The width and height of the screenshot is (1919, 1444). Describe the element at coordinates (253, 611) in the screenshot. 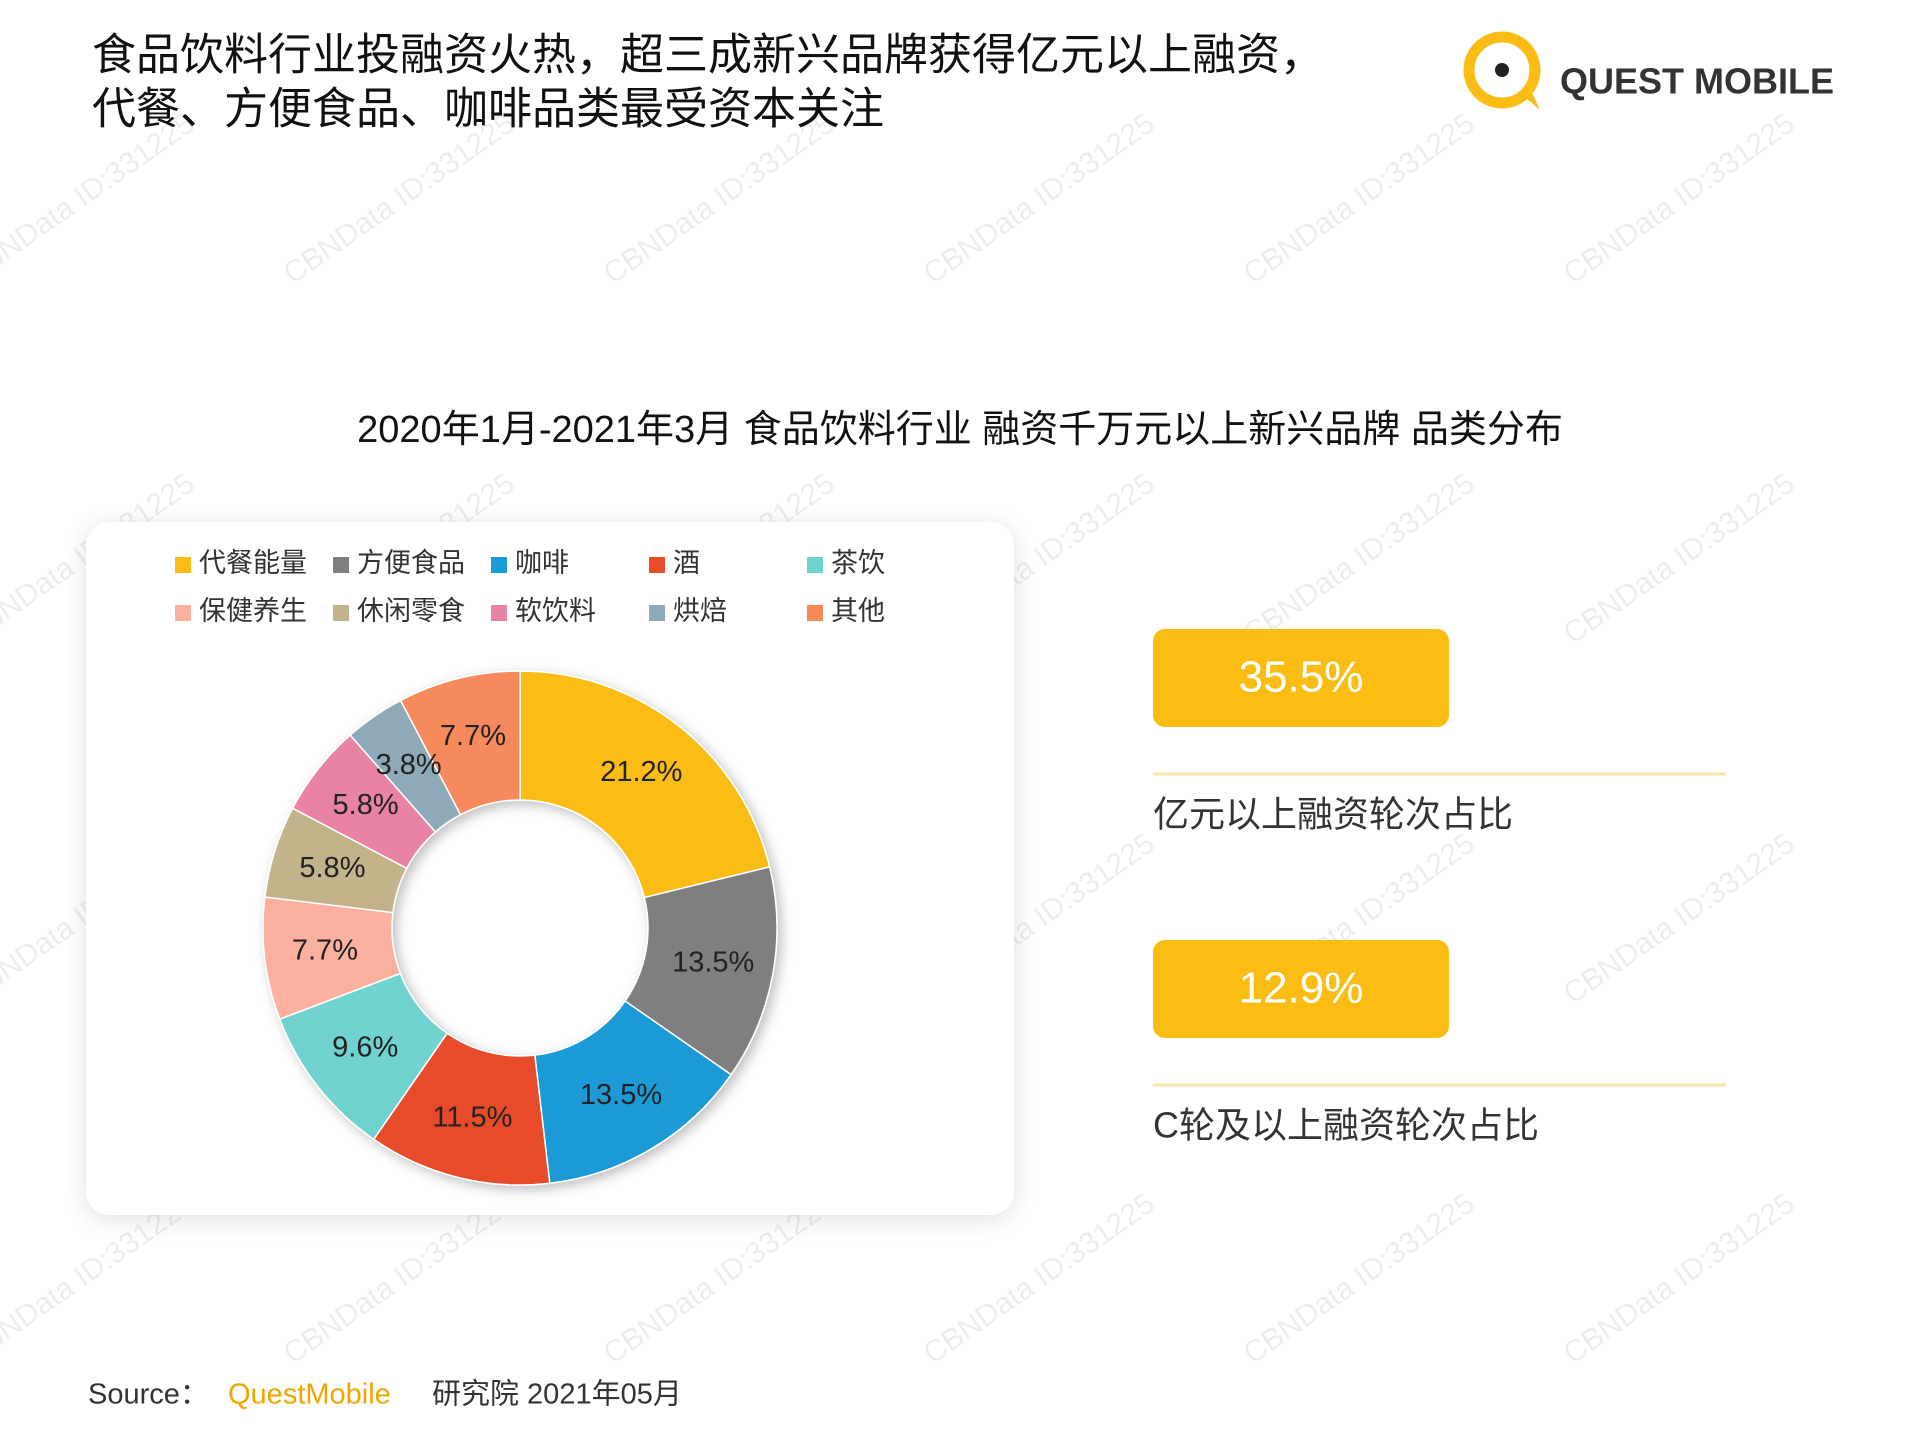

I see `legend-label: 保健养生` at that location.